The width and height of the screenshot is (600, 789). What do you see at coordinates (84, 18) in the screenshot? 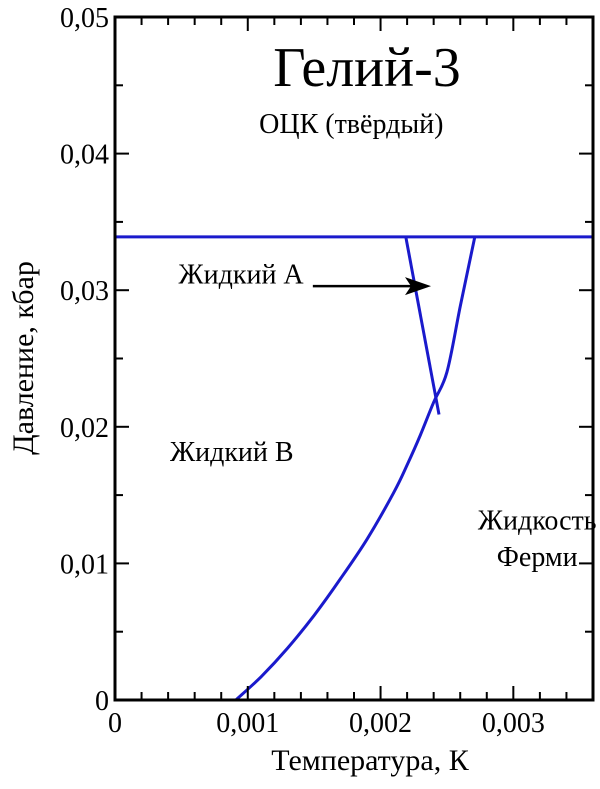
I see `y-tick-label: 0,05` at bounding box center [84, 18].